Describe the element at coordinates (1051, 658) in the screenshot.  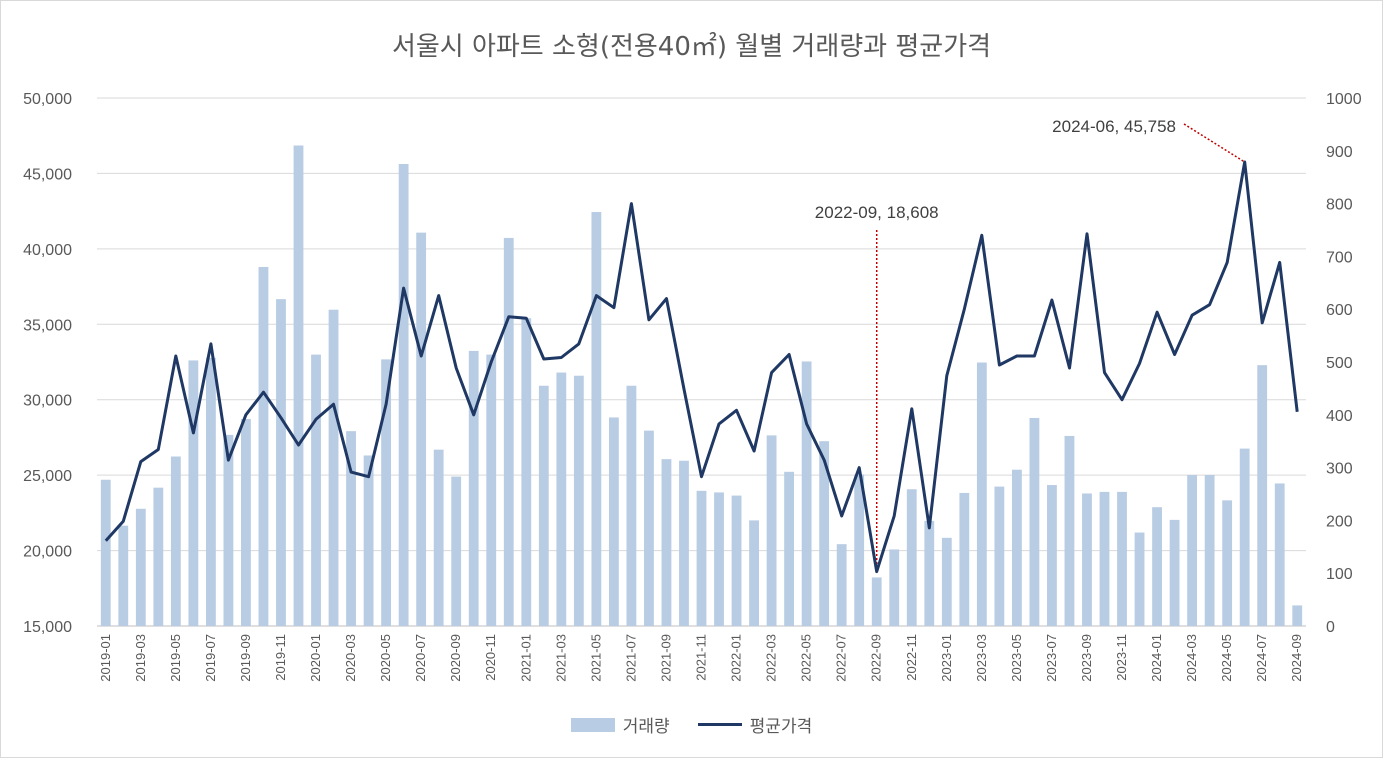
I see `x-tick-label: 2023-07` at that location.